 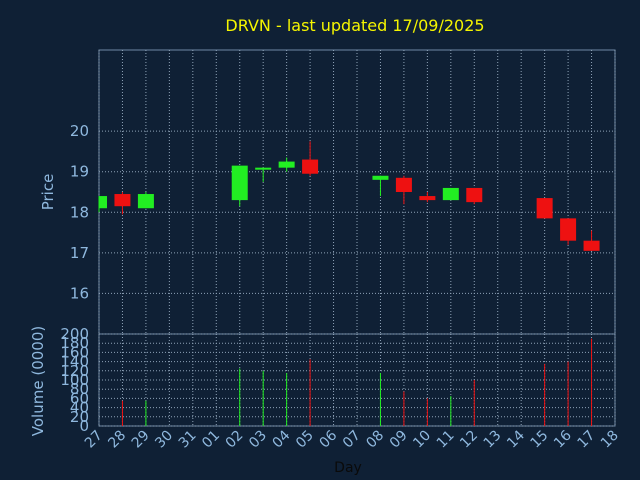 What do you see at coordinates (79, 253) in the screenshot?
I see `price-tick-label: 17` at bounding box center [79, 253].